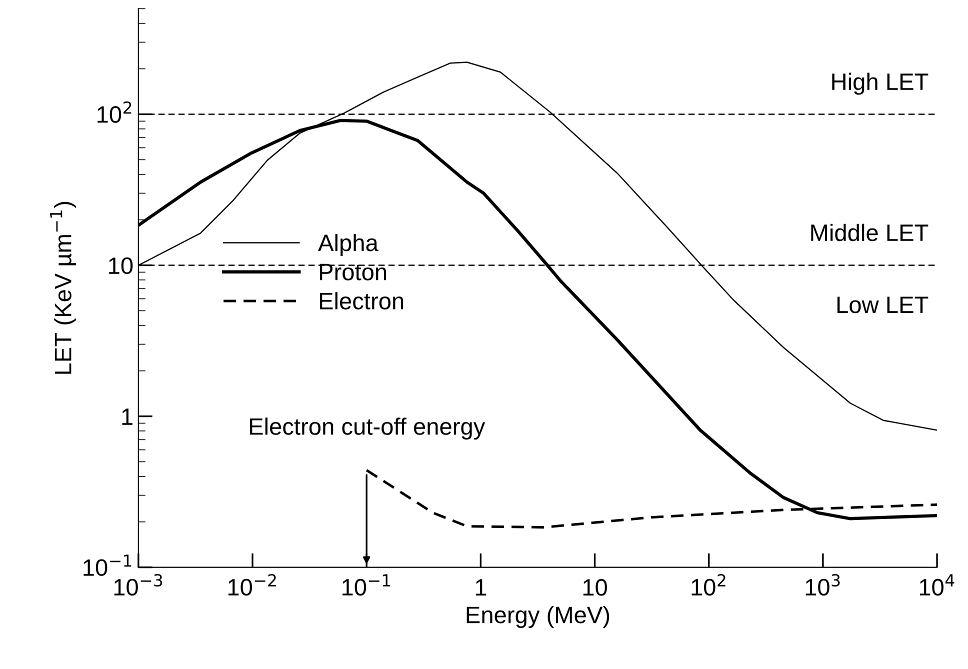 The height and width of the screenshot is (669, 968). What do you see at coordinates (63, 288) in the screenshot?
I see `y-axis-title: LET (KeV µm$^{−1}$)` at bounding box center [63, 288].